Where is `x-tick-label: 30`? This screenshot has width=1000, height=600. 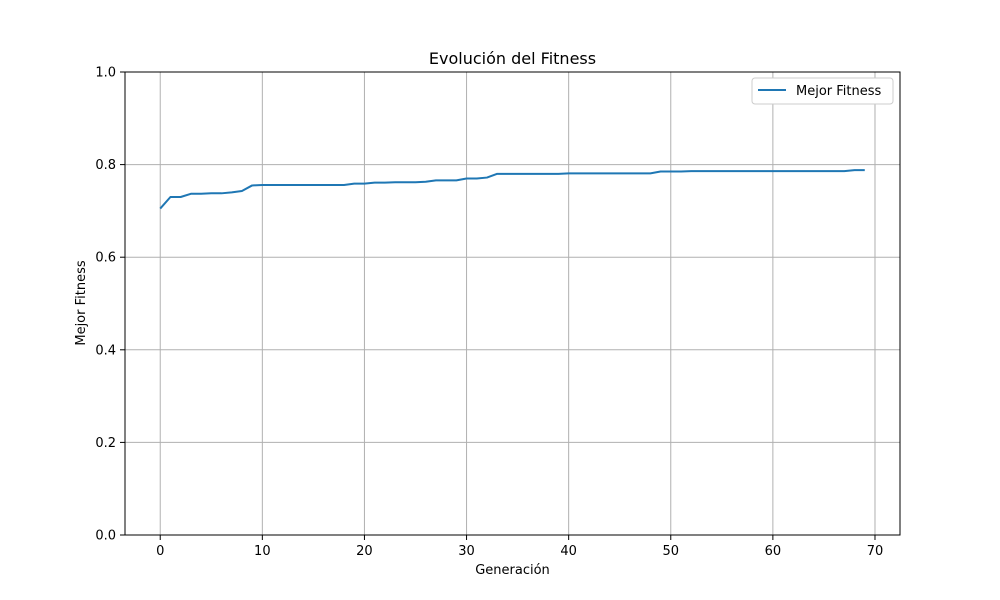
x-tick-label: 30 is located at coordinates (466, 551).